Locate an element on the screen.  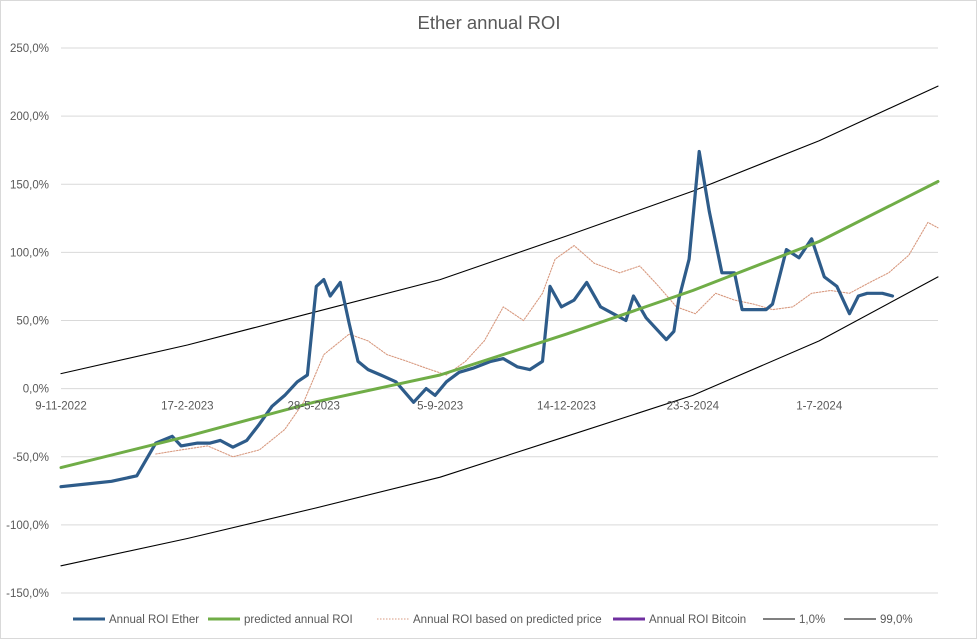
y-tick-label: -50,0% is located at coordinates (31, 458).